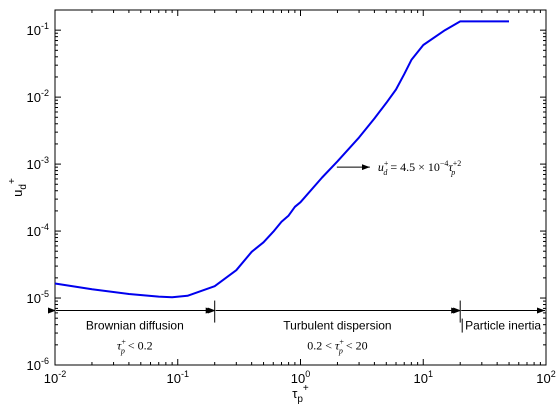 The height and width of the screenshot is (405, 558). Describe the element at coordinates (38, 297) in the screenshot. I see `y-tick-label: 10⁻⁵` at that location.